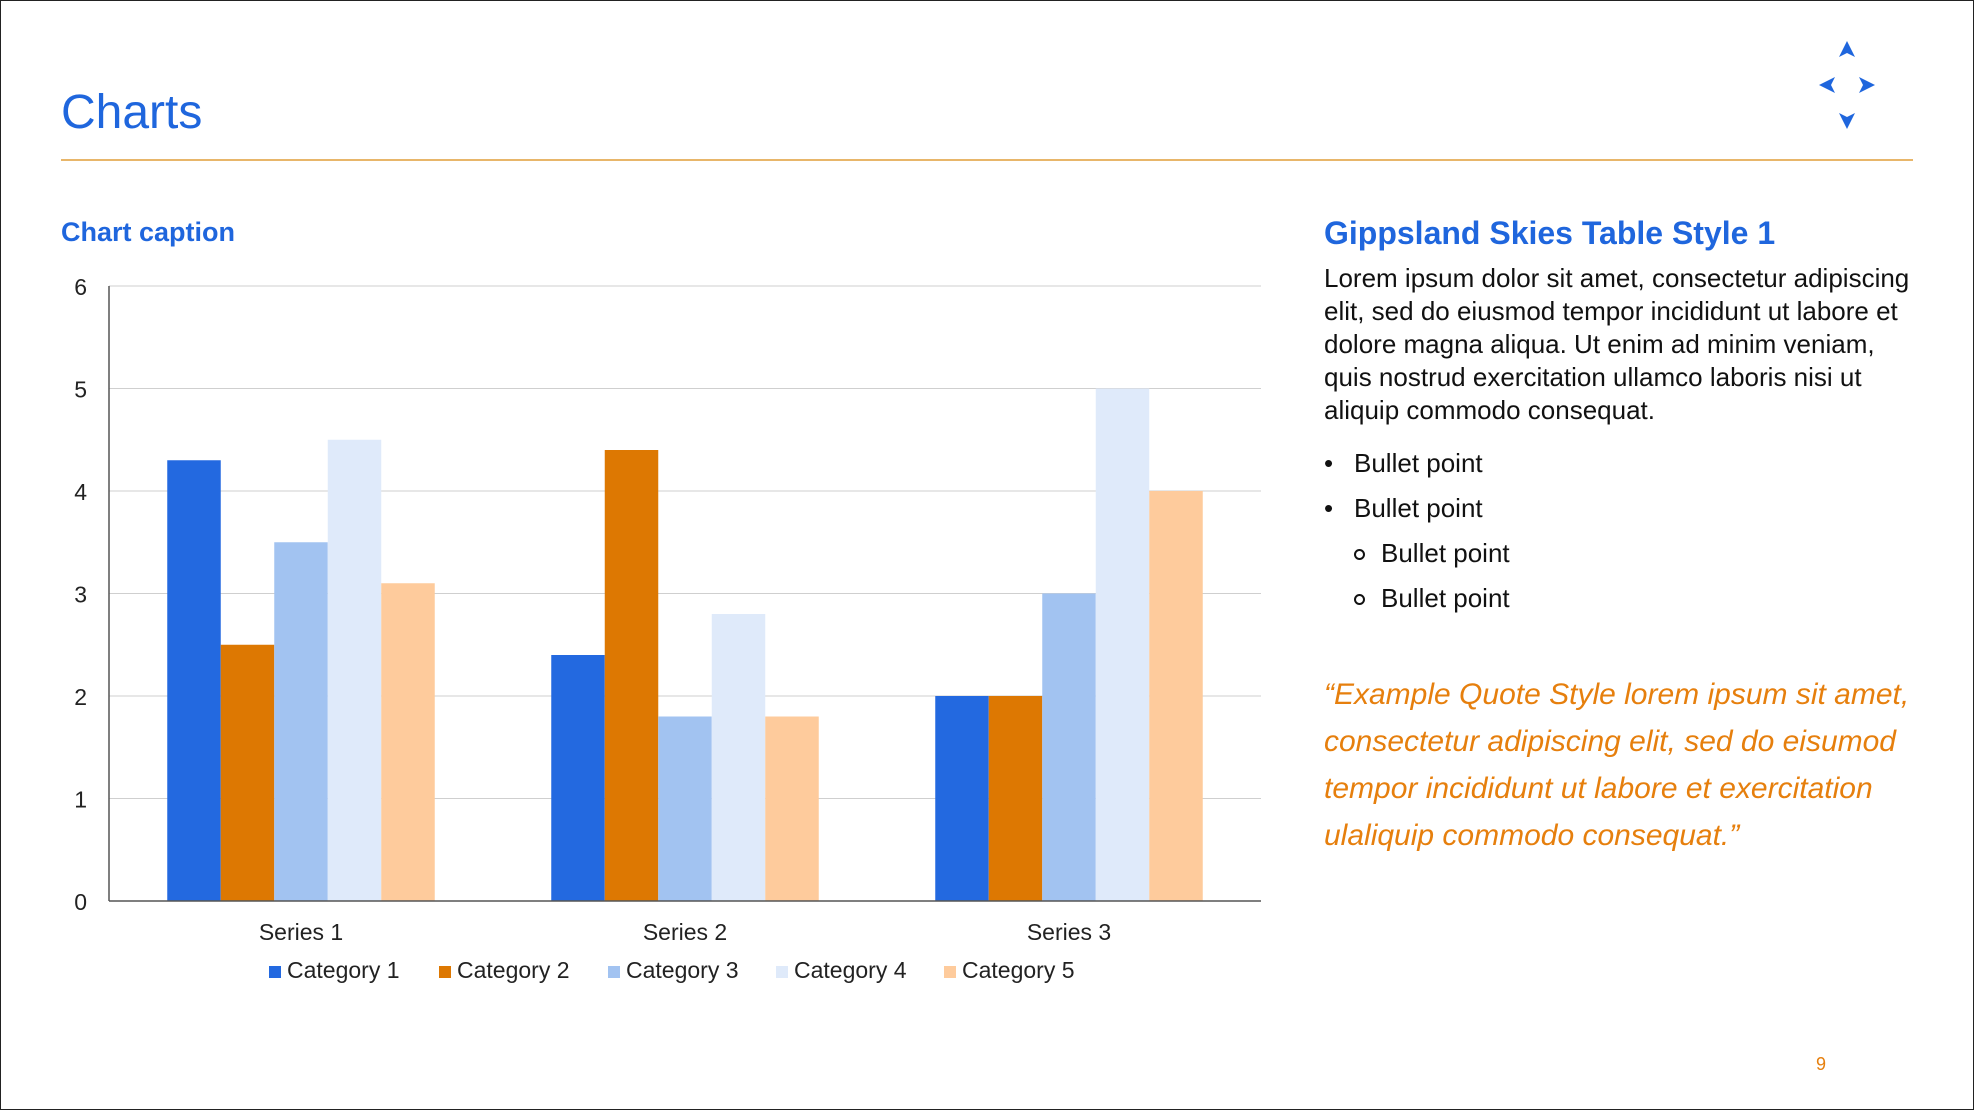 Image resolution: width=1974 pixels, height=1110 pixels. Describe the element at coordinates (513, 970) in the screenshot. I see `legend-label: Category 2` at that location.